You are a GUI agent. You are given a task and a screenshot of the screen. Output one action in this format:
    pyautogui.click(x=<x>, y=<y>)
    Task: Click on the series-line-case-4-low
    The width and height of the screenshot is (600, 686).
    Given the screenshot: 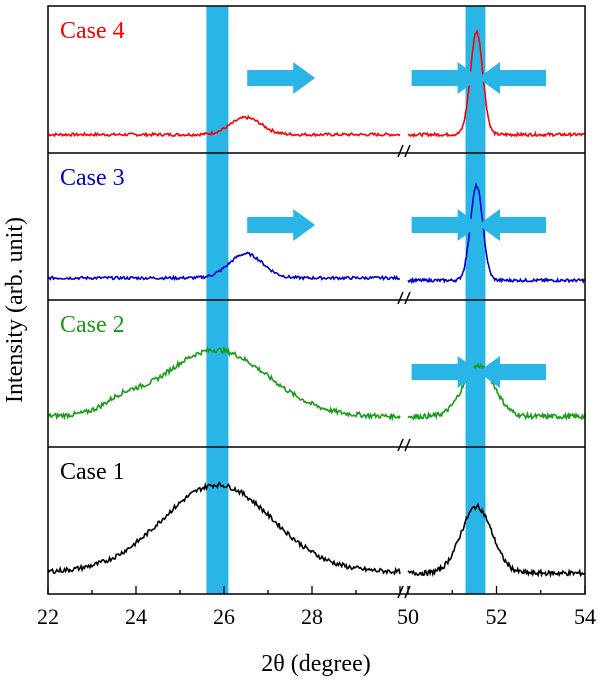 What is the action you would take?
    pyautogui.click(x=224, y=126)
    